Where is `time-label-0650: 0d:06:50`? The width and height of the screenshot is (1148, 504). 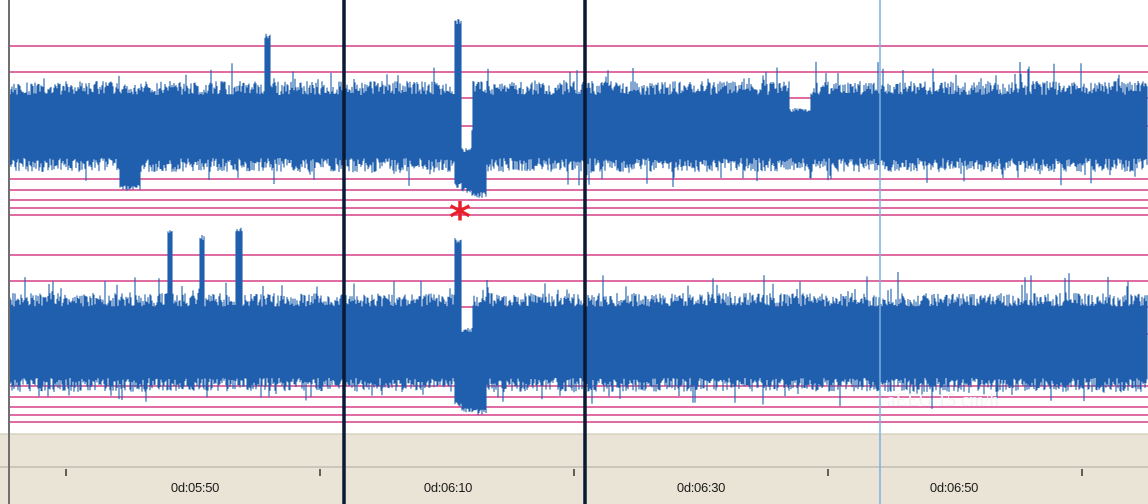
time-label-0650: 0d:06:50 is located at coordinates (954, 487).